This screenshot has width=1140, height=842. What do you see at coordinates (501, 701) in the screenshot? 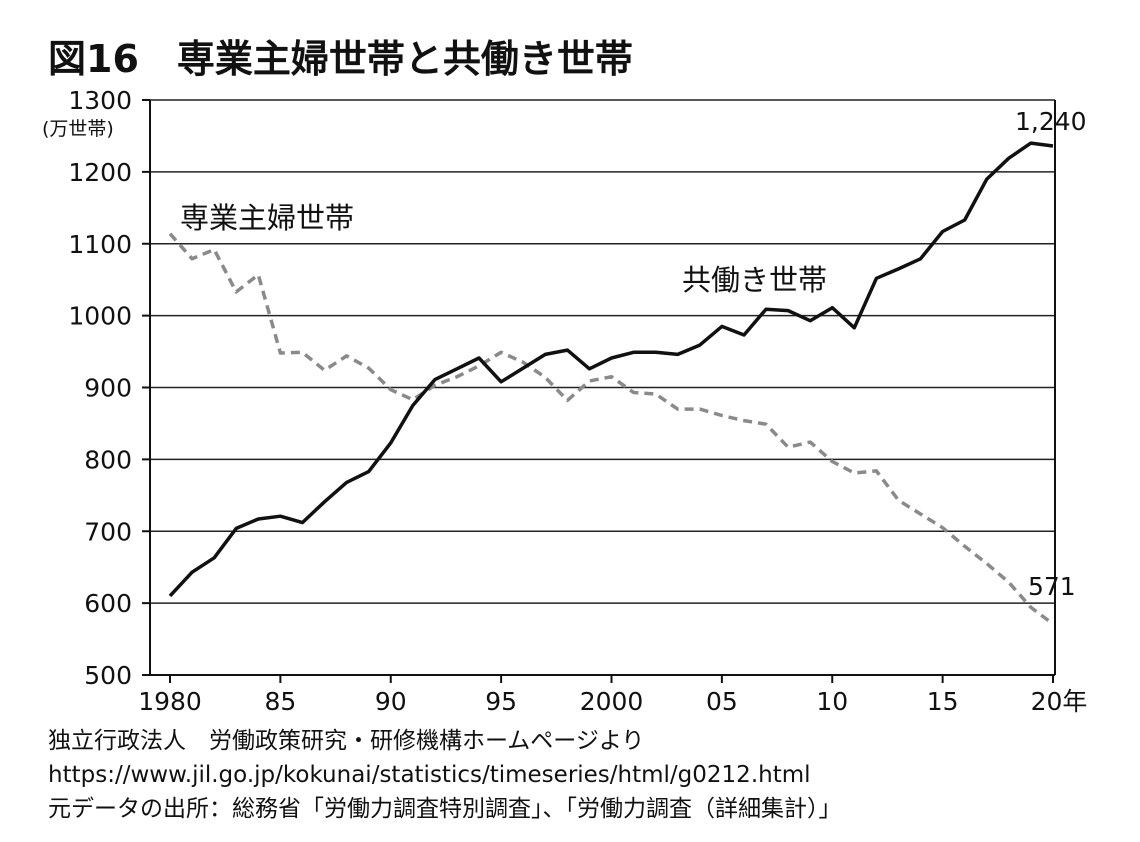
I see `x-tick-label-1995: 95` at bounding box center [501, 701].